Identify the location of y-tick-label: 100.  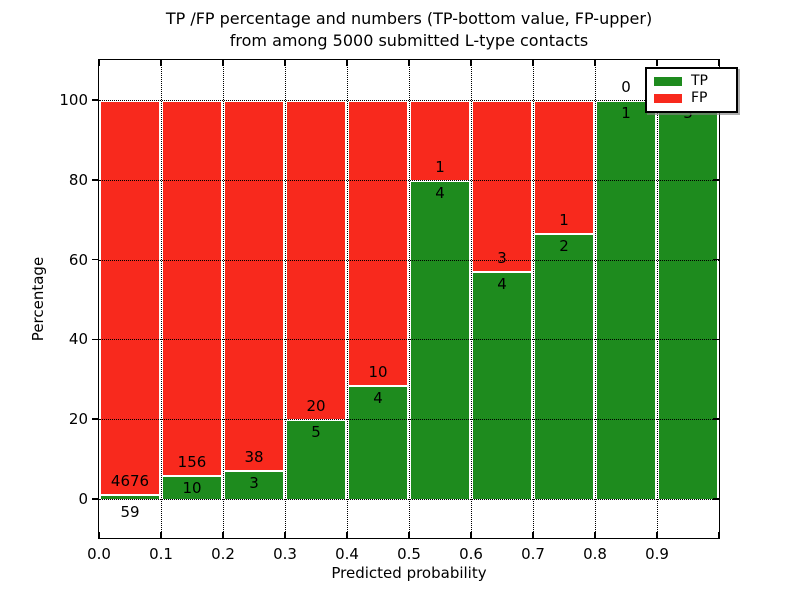
(73, 100).